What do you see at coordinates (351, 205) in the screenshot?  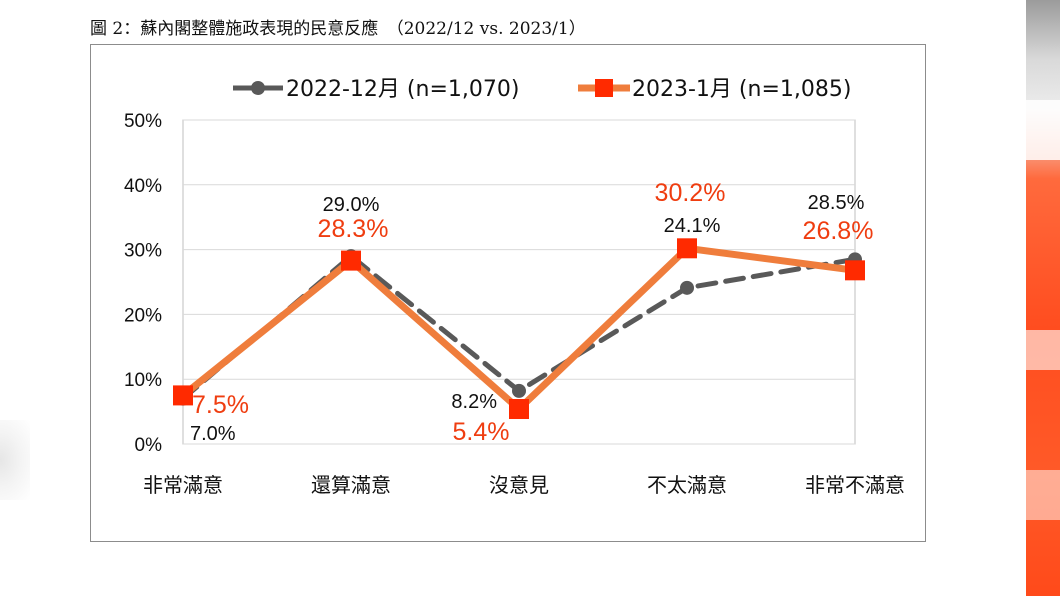 I see `data-label-2022-12: 29.0%` at bounding box center [351, 205].